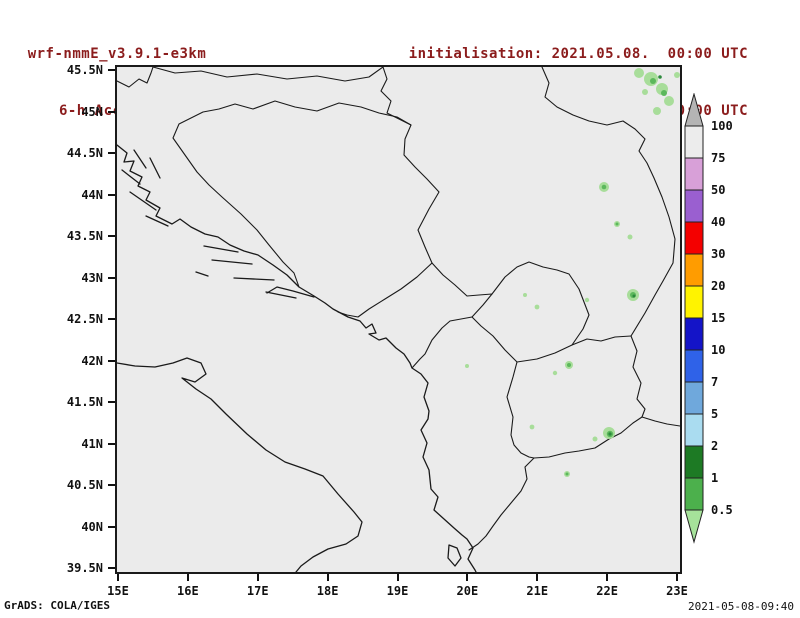  What do you see at coordinates (694, 109) in the screenshot?
I see `colorbar-arrow-top` at bounding box center [694, 109].